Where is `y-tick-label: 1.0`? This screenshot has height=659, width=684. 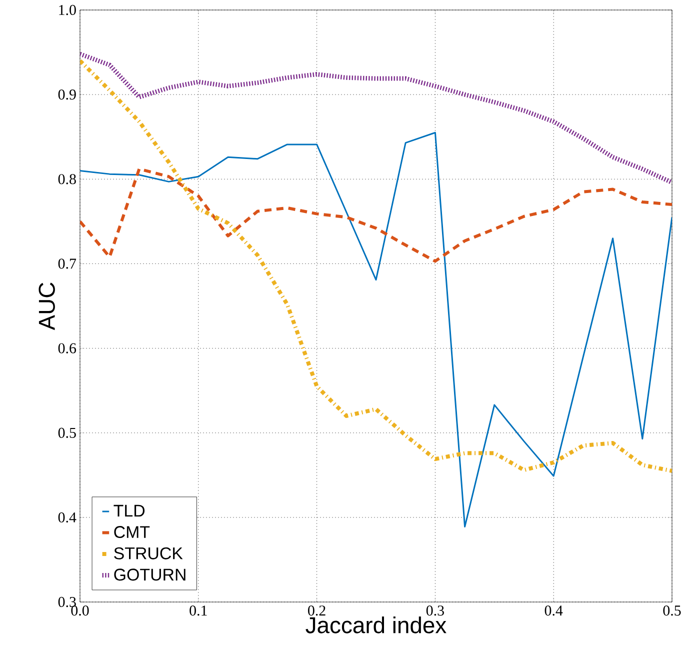
y-tick-label: 1.0 is located at coordinates (67, 10).